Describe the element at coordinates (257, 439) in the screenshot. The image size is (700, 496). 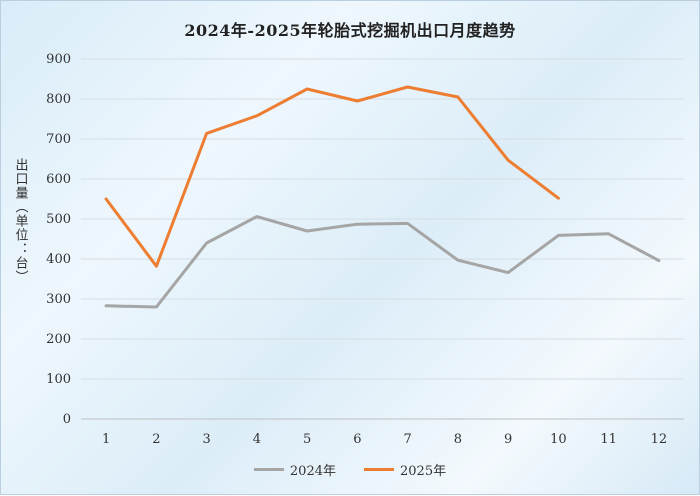
I see `x-tick-label: 4` at that location.